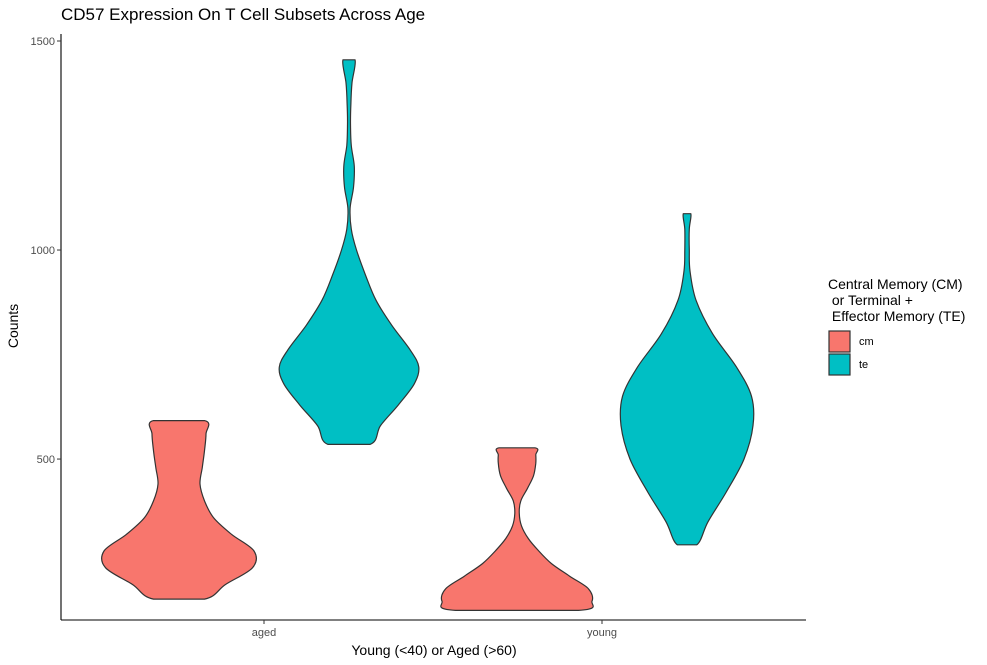  Describe the element at coordinates (46, 327) in the screenshot. I see `y-axis: 500 1000 1500` at that location.